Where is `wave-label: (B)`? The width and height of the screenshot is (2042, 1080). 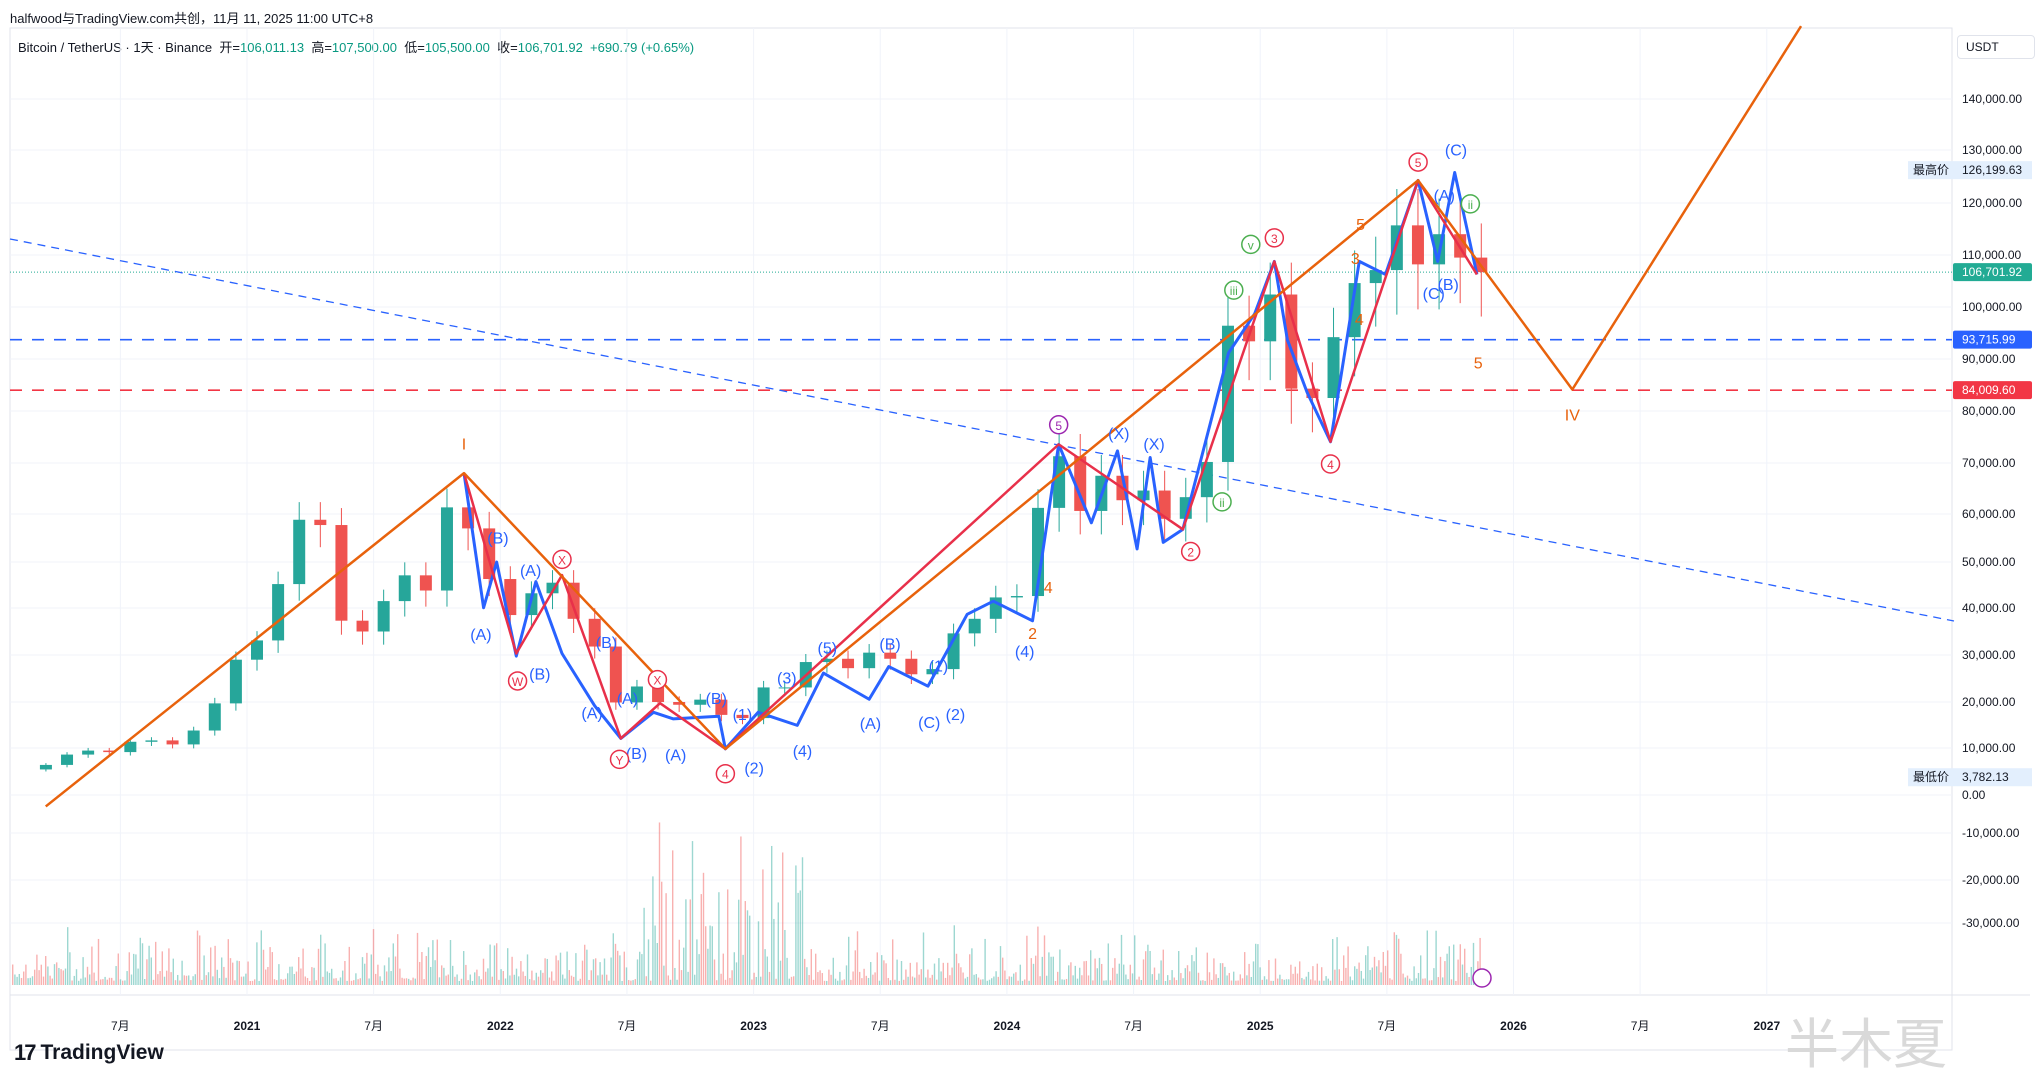
wave-label: (B) is located at coordinates (539, 674).